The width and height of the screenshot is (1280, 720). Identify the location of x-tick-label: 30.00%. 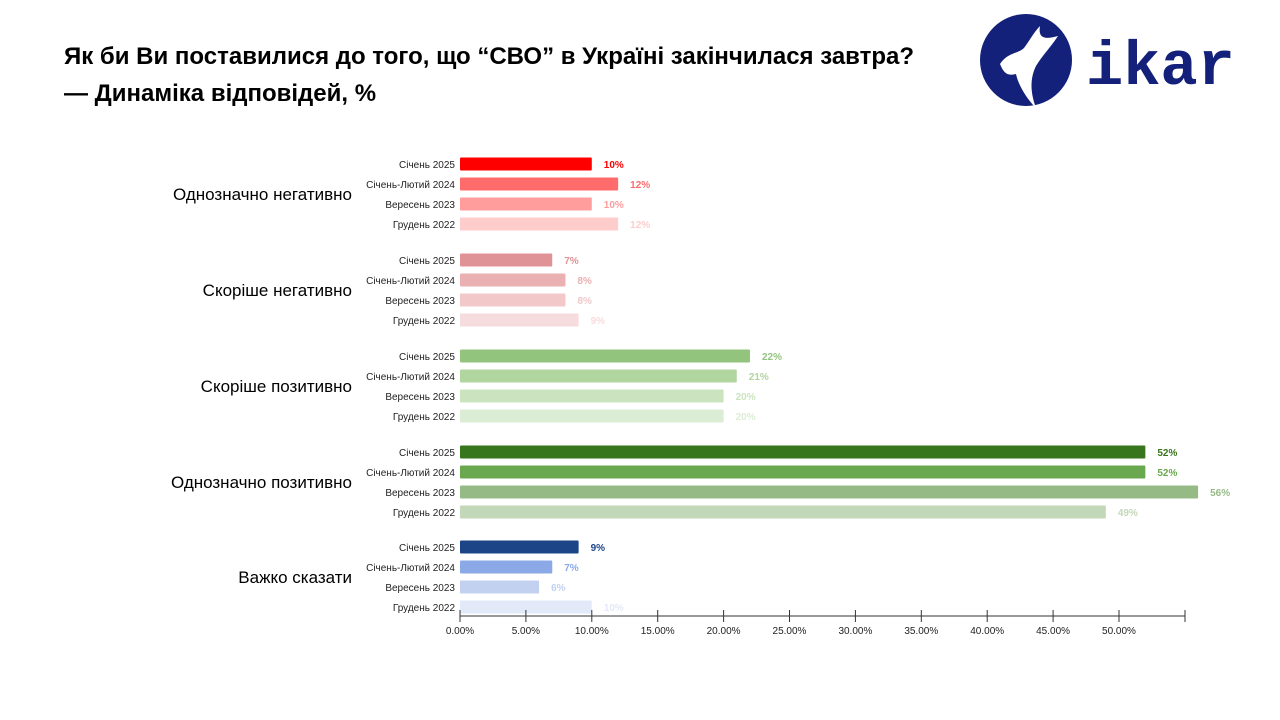
(855, 631).